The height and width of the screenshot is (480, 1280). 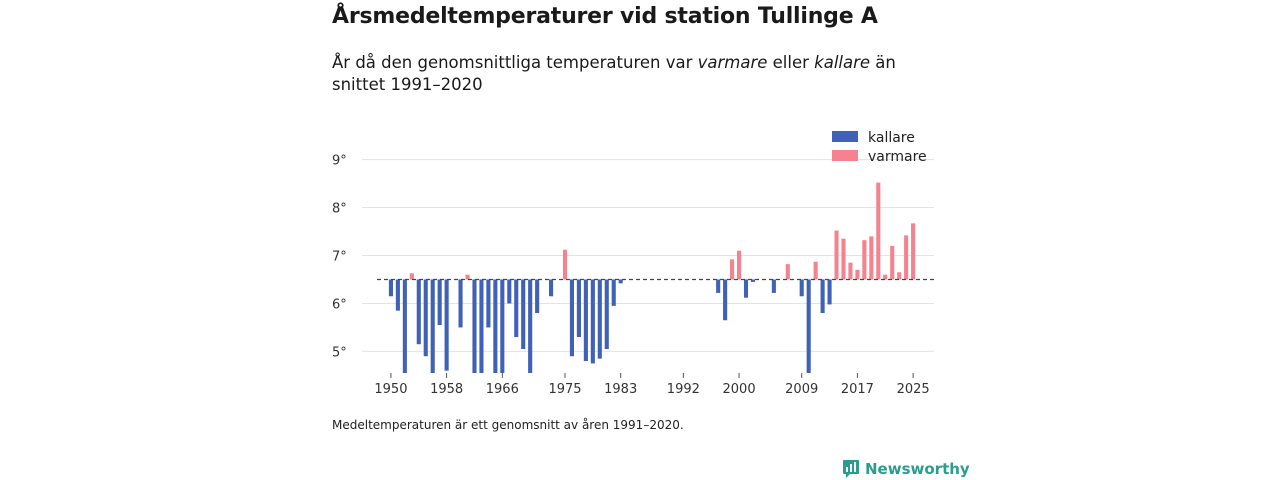 What do you see at coordinates (891, 138) in the screenshot?
I see `legend-label-cold: kallare` at bounding box center [891, 138].